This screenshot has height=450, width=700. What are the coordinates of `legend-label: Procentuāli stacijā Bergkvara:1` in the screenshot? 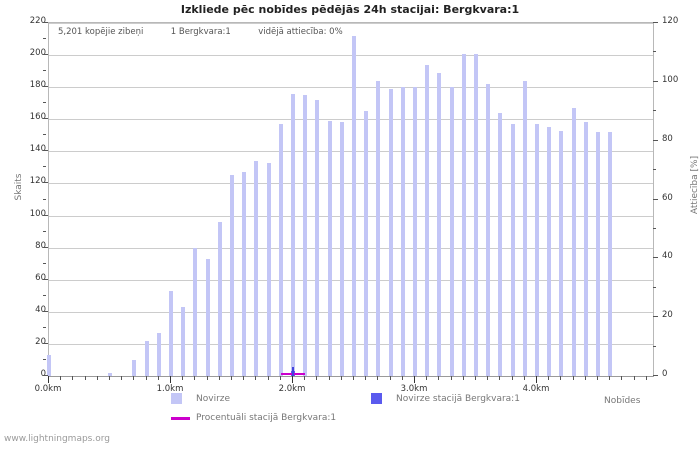 It's located at (266, 418).